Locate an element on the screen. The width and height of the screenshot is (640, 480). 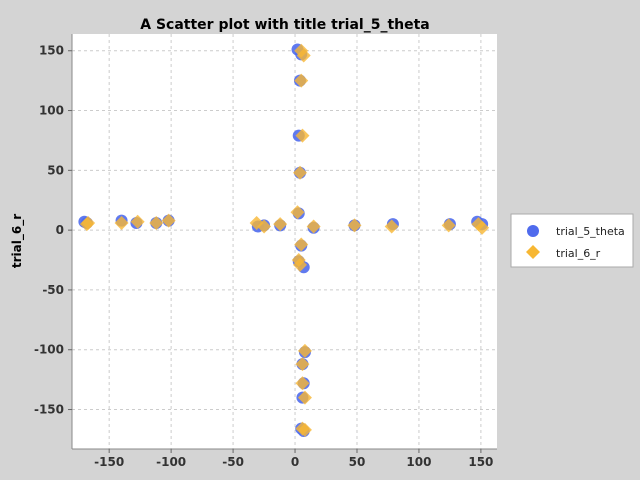
x-tick-label: -100 is located at coordinates (171, 462).